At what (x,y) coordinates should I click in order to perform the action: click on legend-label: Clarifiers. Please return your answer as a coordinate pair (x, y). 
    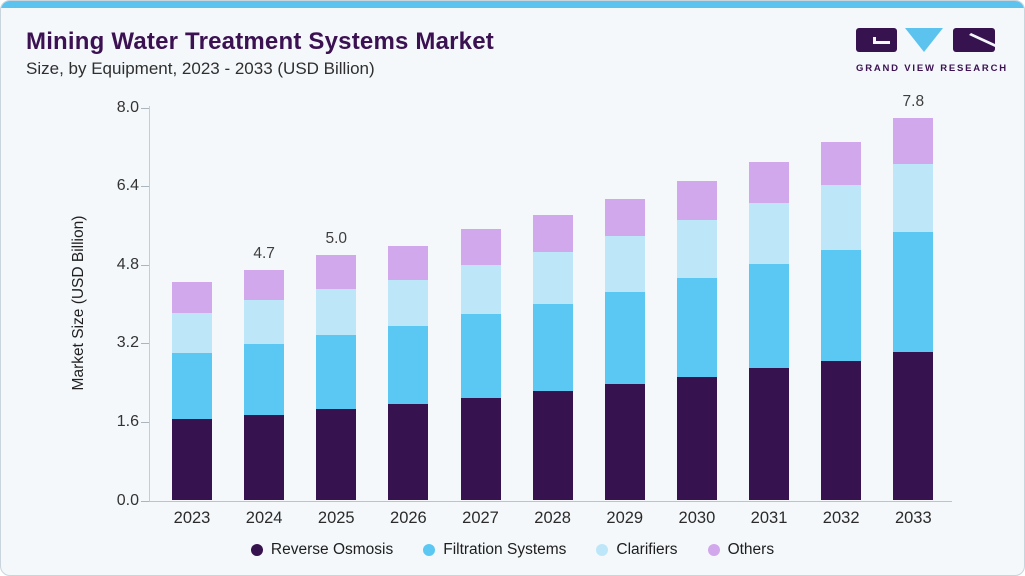
    Looking at the image, I should click on (647, 549).